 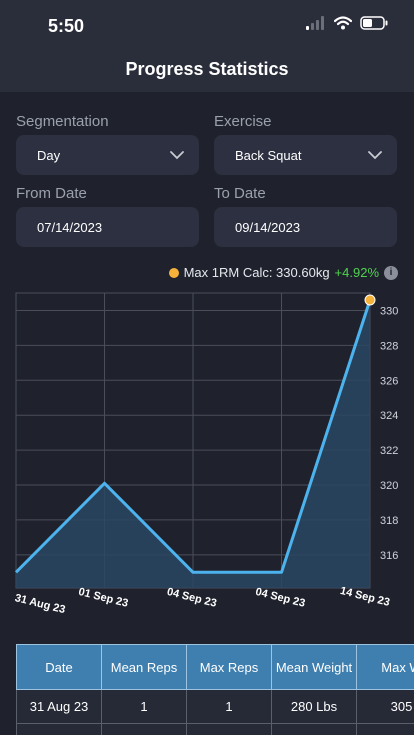 I want to click on wifi-icon, so click(x=343, y=23).